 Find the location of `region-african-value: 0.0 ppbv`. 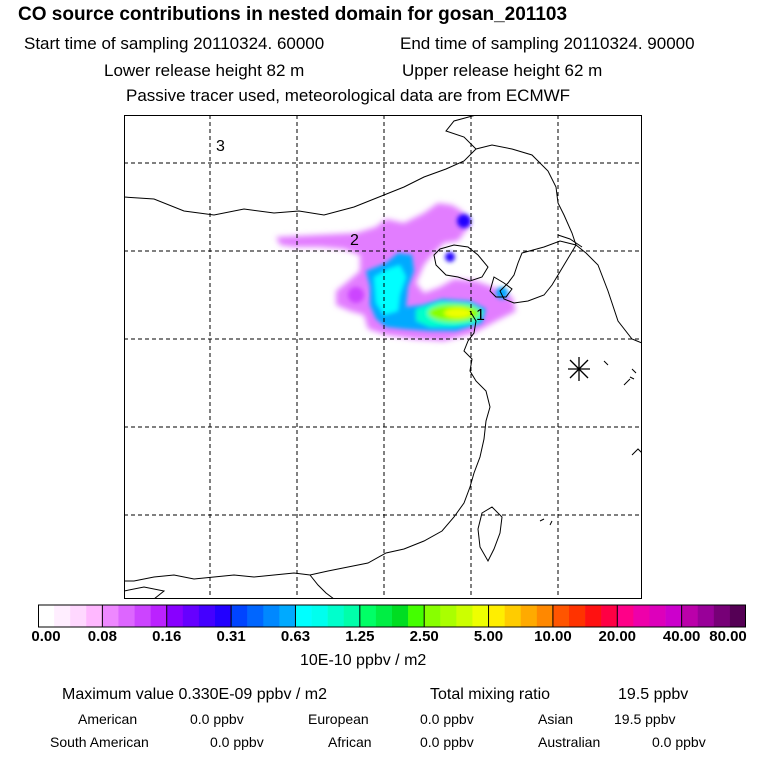

region-african-value: 0.0 ppbv is located at coordinates (447, 742).